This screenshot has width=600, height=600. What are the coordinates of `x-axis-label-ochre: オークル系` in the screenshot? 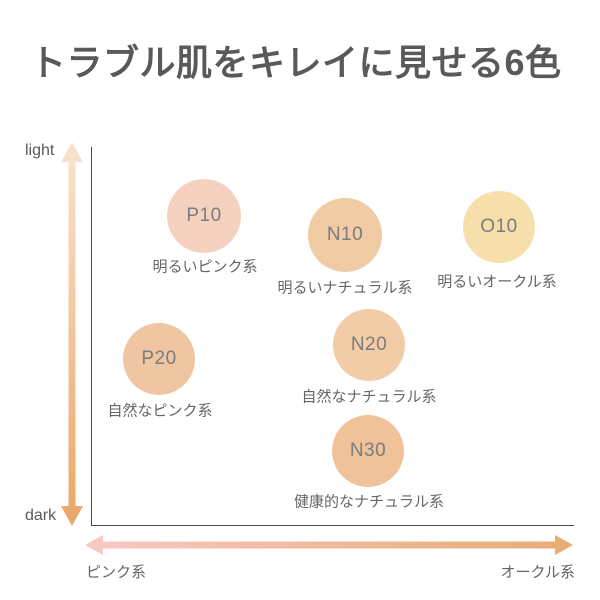 It's located at (537, 572).